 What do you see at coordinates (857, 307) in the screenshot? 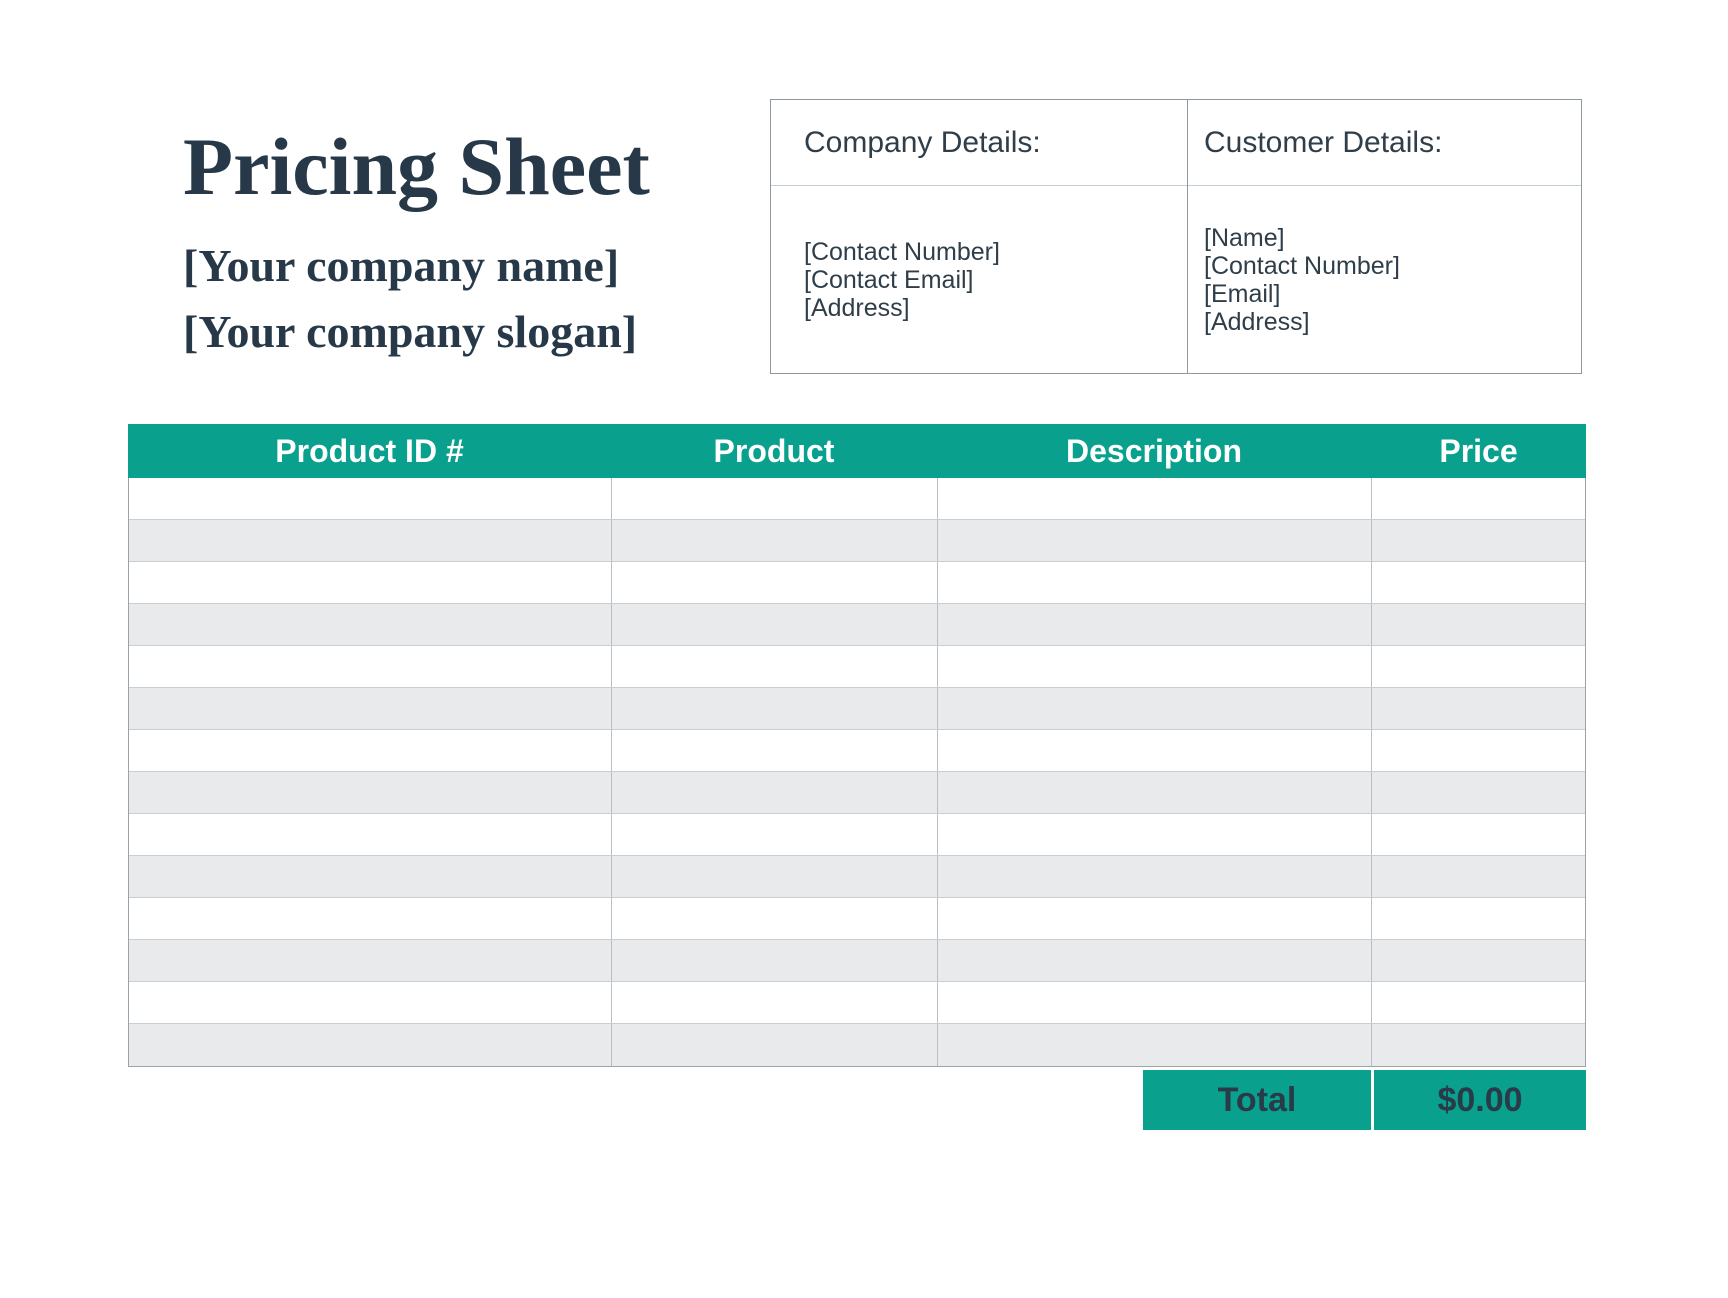
I see `company-address-placeholder: [Address]` at bounding box center [857, 307].